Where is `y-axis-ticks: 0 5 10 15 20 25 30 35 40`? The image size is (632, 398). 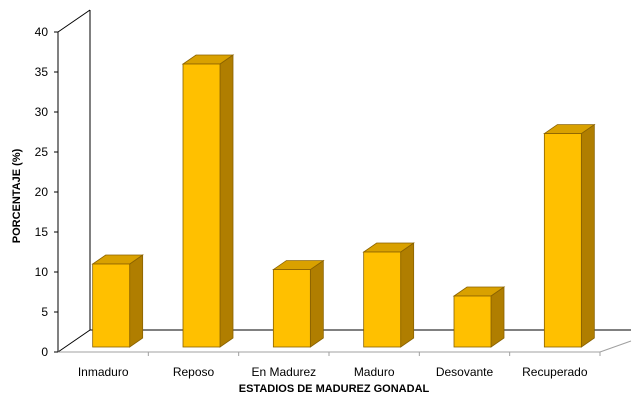
y-axis-ticks: 0 5 10 15 20 25 30 35 40 is located at coordinates (46, 192).